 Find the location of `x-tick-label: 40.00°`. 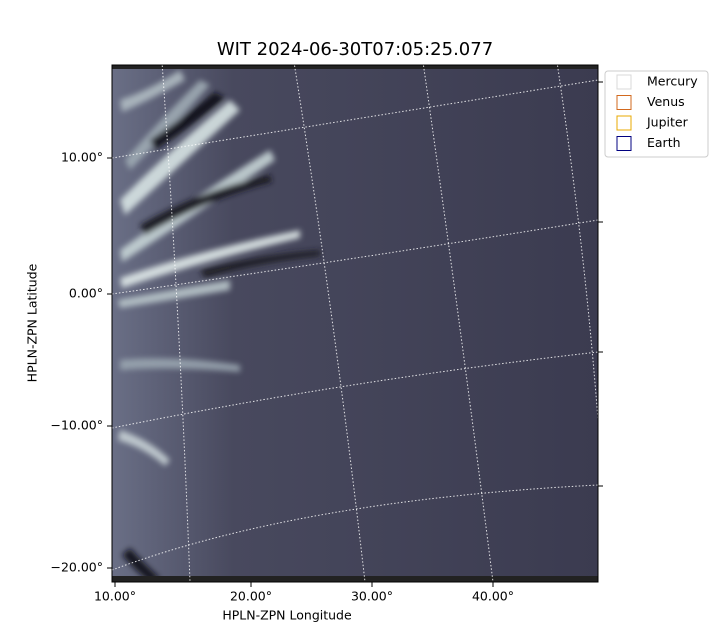

x-tick-label: 40.00° is located at coordinates (493, 596).